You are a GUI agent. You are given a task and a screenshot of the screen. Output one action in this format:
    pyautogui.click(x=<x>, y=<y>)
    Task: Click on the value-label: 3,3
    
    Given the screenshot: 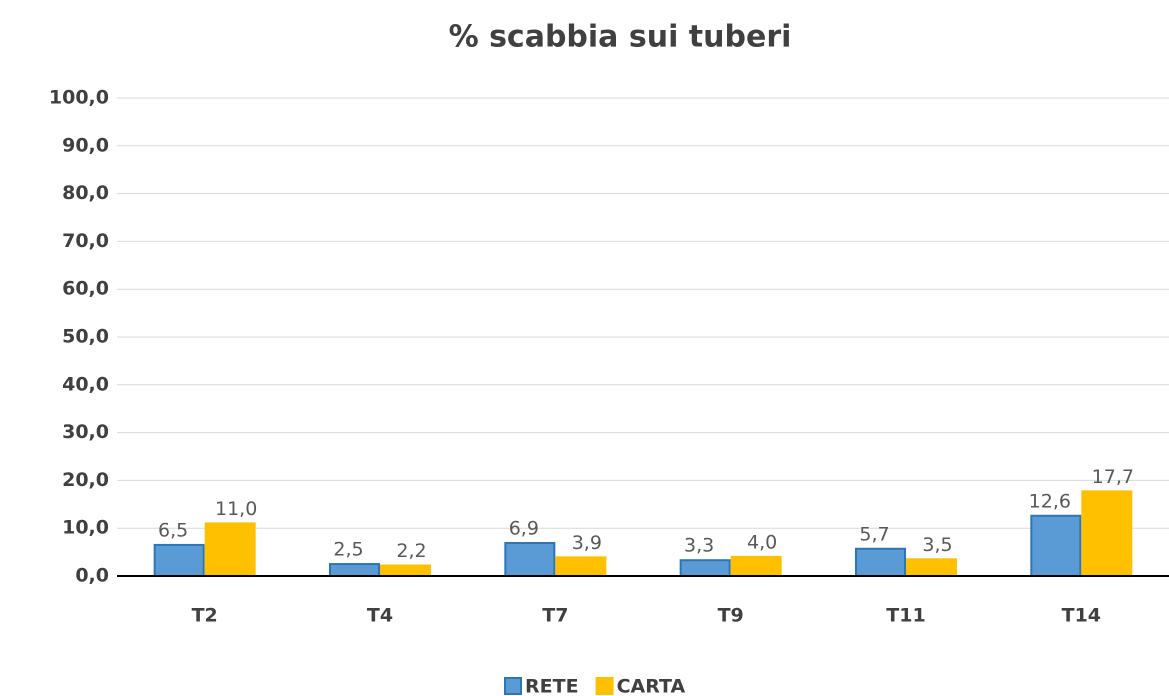 What is the action you would take?
    pyautogui.click(x=699, y=546)
    